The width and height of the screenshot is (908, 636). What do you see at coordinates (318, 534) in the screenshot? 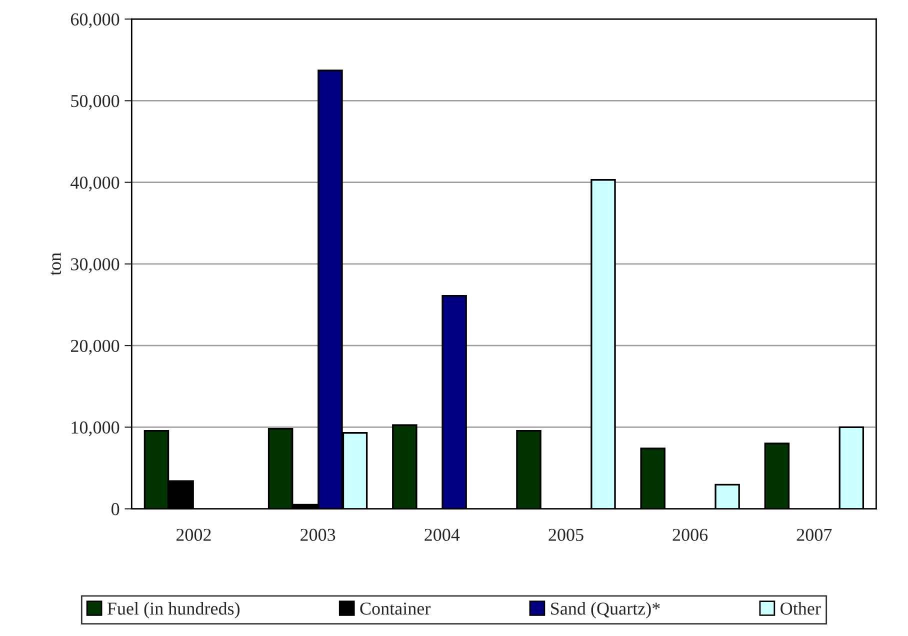
I see `x-tick-label: 2003` at bounding box center [318, 534].